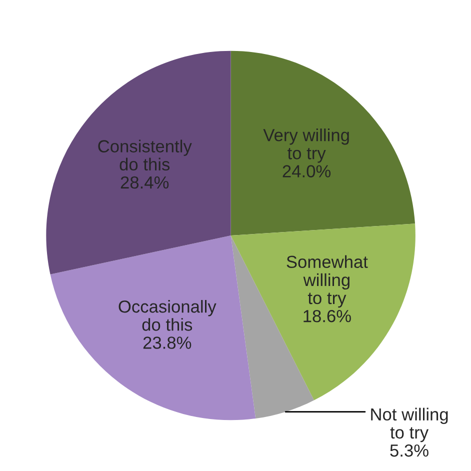  Describe the element at coordinates (409, 425) in the screenshot. I see `slice-label: Not willing to try` at that location.